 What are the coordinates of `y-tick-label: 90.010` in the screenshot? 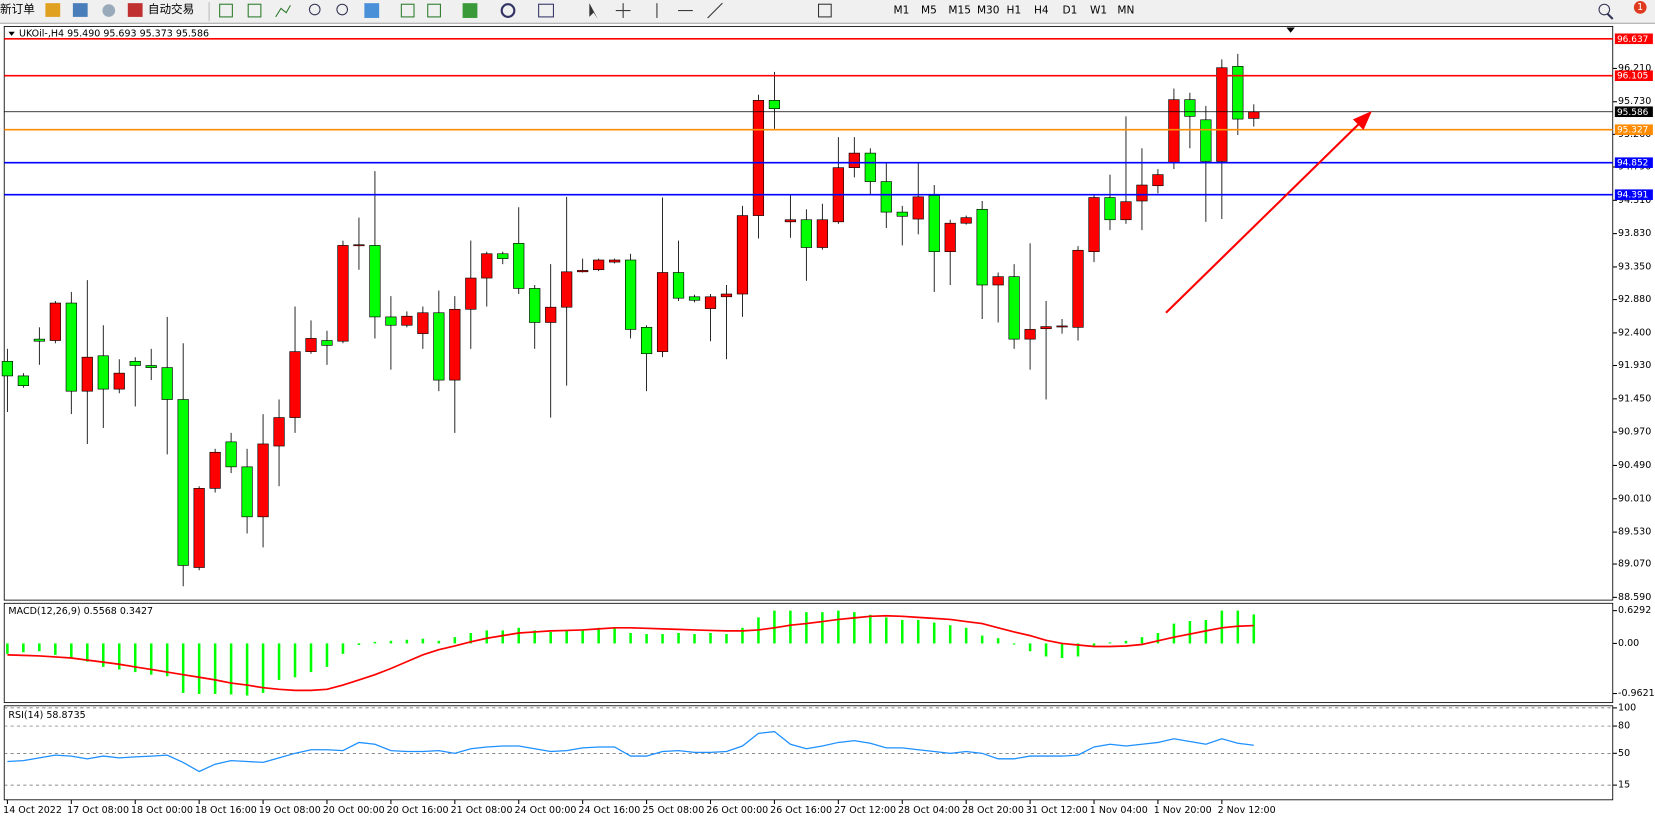 It's located at (1634, 498).